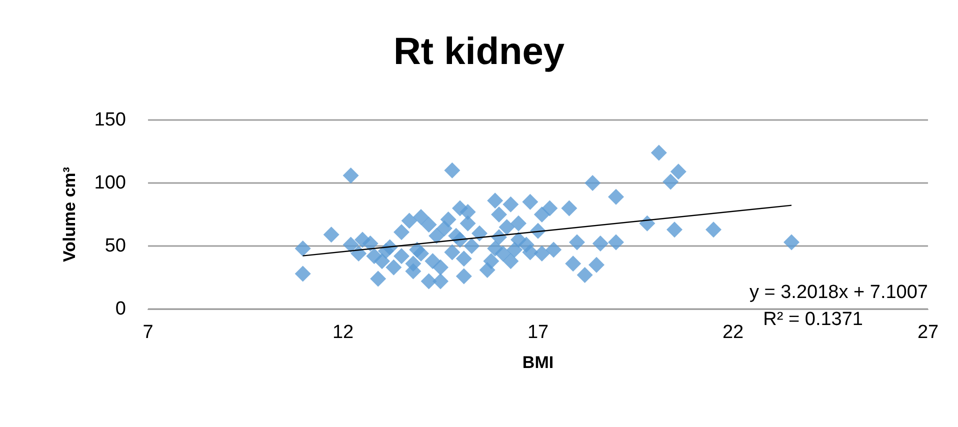  I want to click on x-tick-label: 7, so click(148, 332).